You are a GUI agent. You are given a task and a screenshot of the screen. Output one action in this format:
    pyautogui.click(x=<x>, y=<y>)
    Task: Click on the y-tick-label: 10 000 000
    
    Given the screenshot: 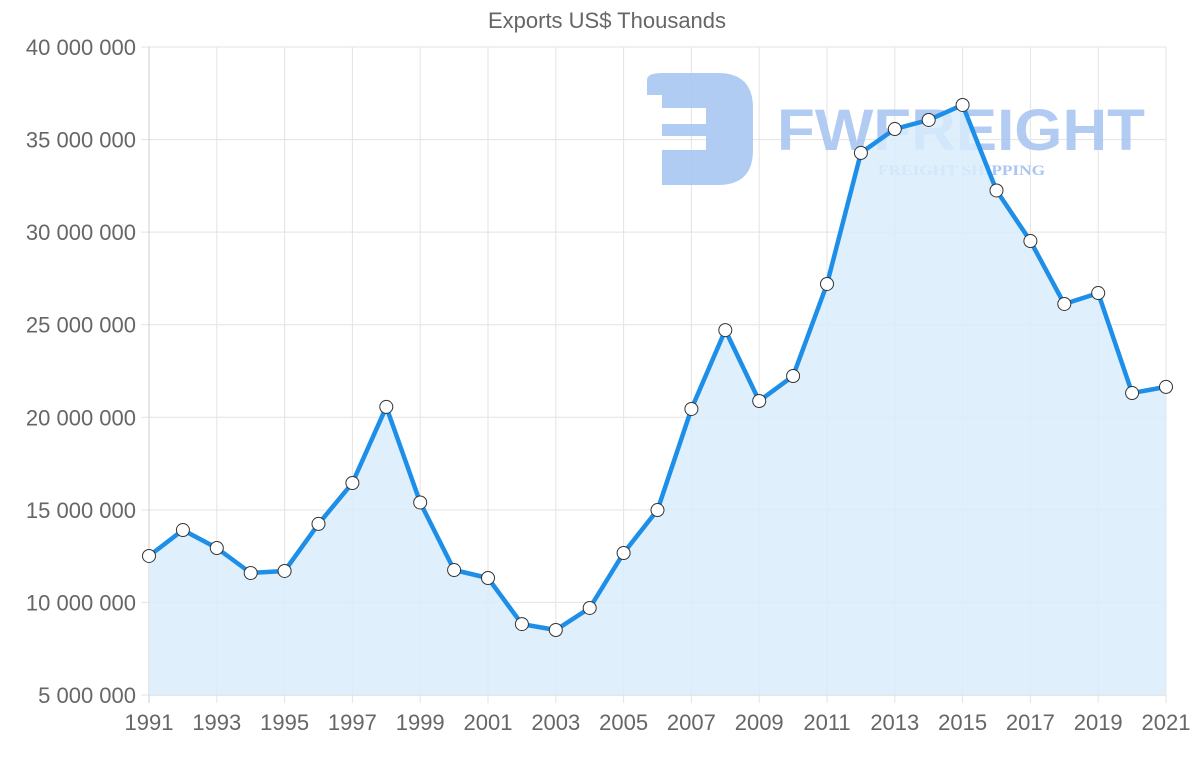 What is the action you would take?
    pyautogui.click(x=81, y=602)
    